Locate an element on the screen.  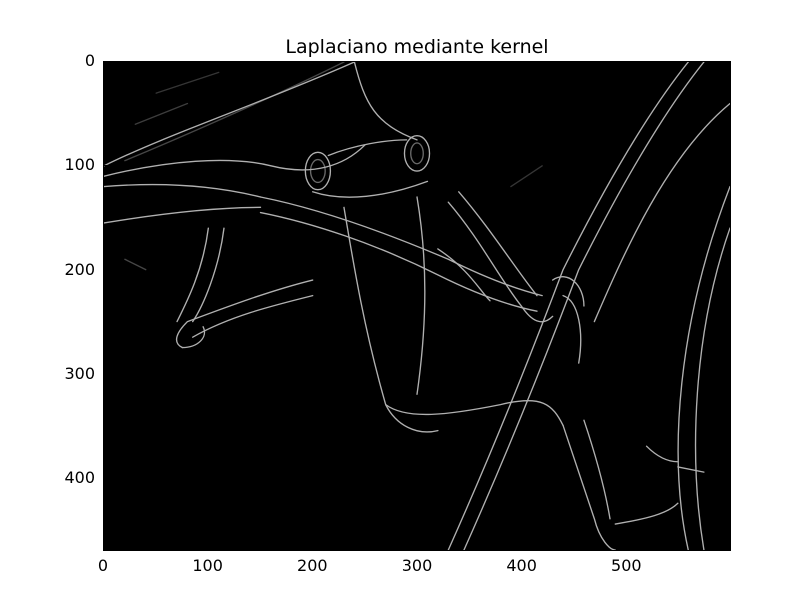
plot-title: Laplaciano mediante kernel is located at coordinates (417, 47).